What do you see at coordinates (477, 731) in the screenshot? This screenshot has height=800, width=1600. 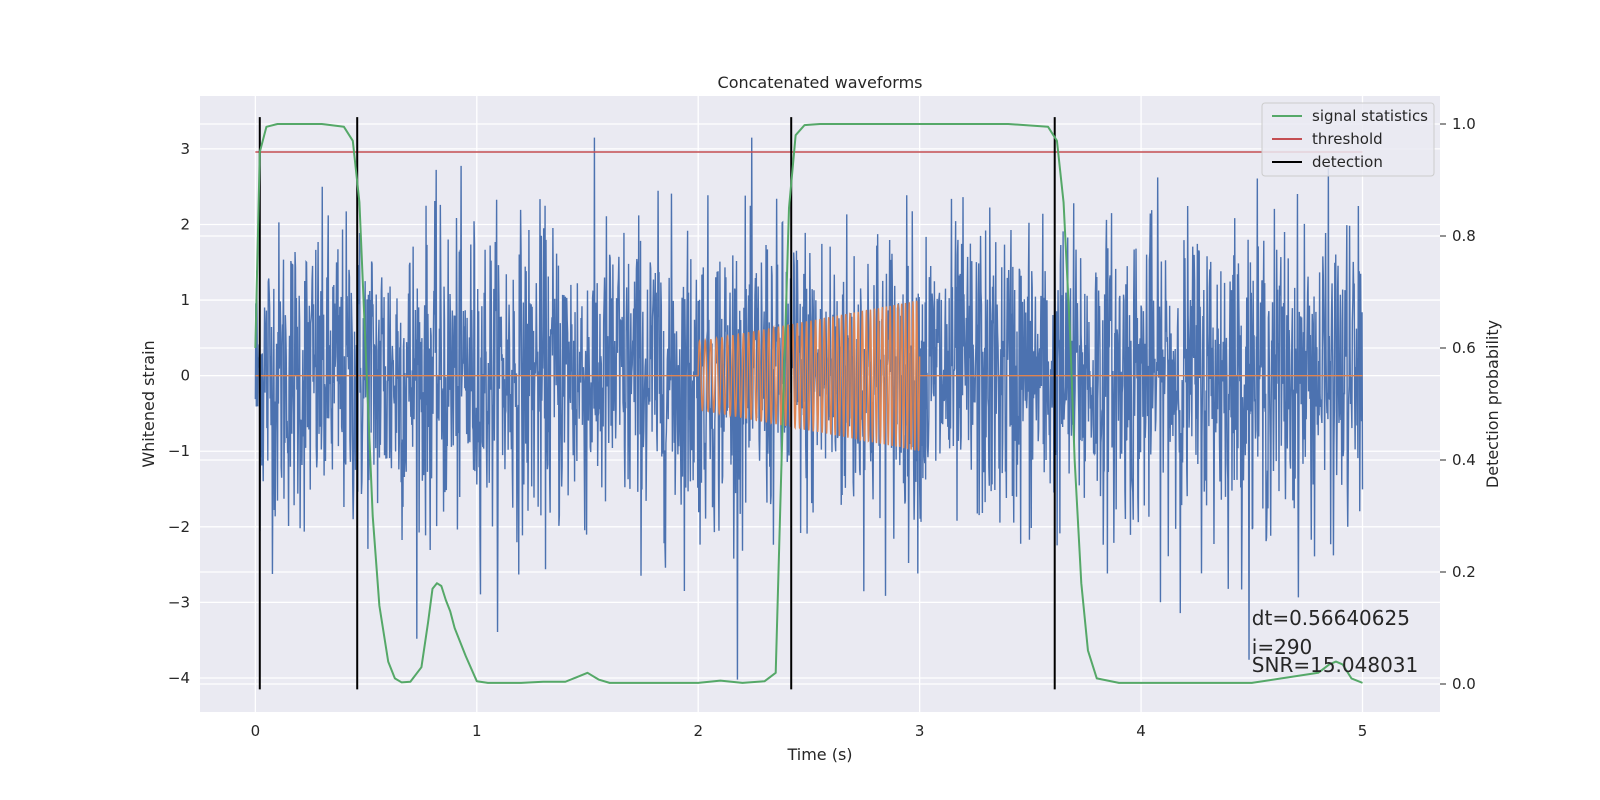 I see `x-tick-label: 1` at bounding box center [477, 731].